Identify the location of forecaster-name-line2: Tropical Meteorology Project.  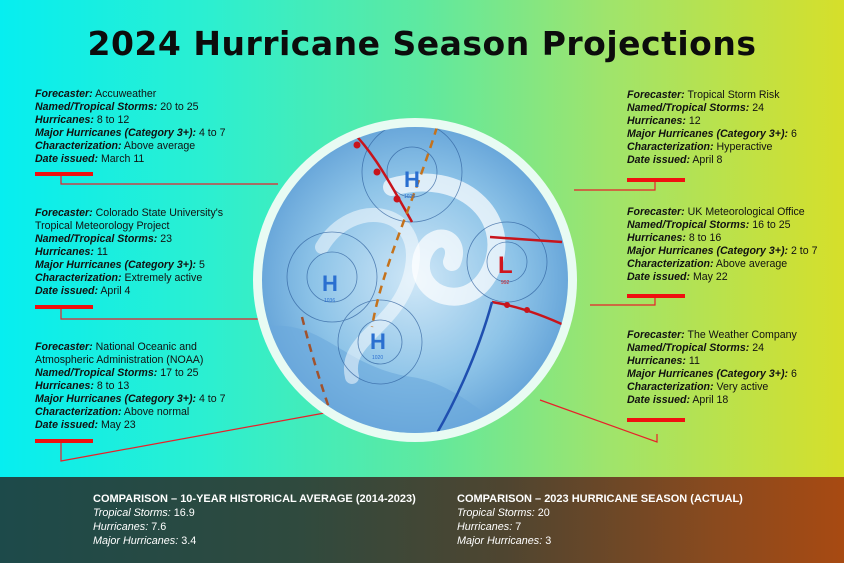
(102, 226).